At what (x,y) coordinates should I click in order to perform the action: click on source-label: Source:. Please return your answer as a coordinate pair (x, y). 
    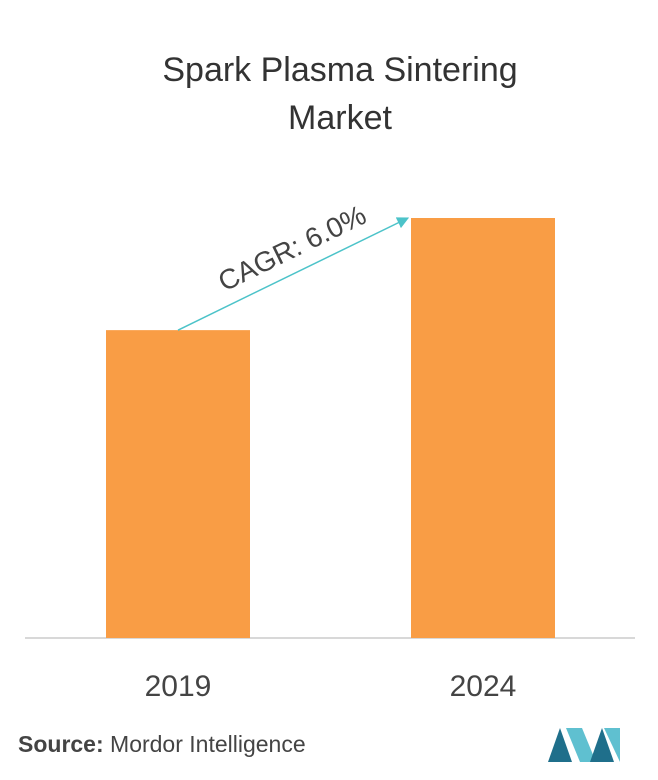
    Looking at the image, I should click on (61, 744).